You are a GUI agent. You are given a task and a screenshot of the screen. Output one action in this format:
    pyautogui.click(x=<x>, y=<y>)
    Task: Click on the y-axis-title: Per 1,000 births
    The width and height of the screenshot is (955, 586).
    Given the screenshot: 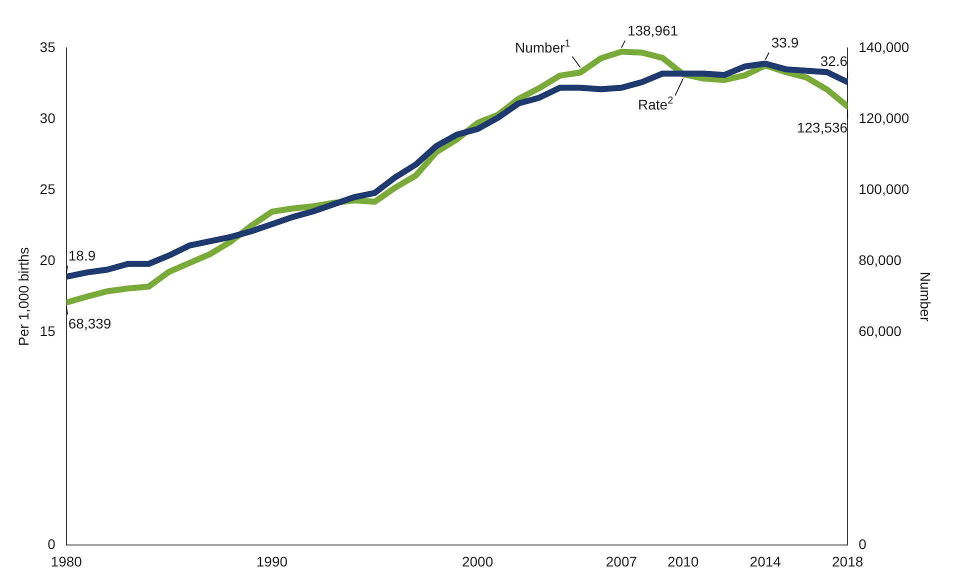 What is the action you would take?
    pyautogui.click(x=23, y=296)
    